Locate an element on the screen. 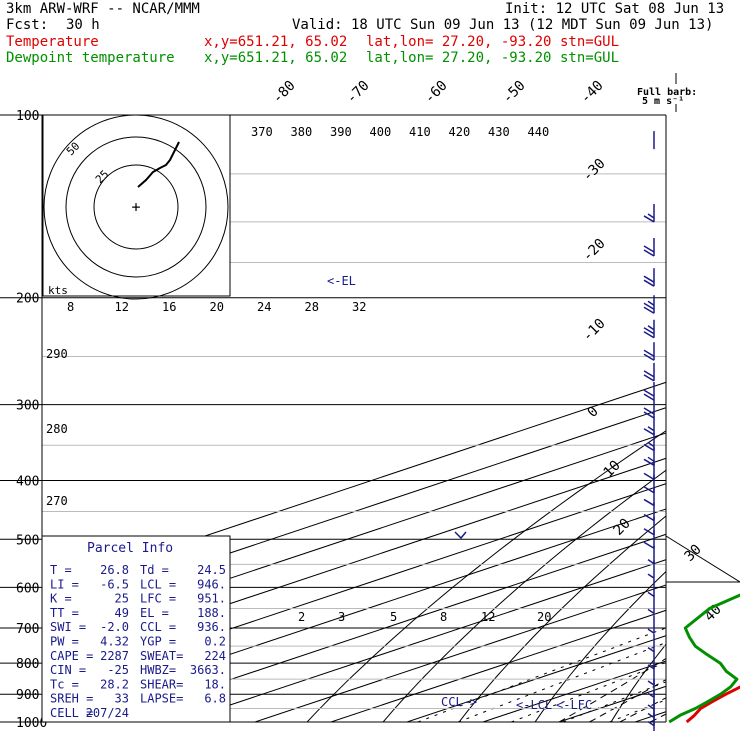  hodograph-box is located at coordinates (136, 205).